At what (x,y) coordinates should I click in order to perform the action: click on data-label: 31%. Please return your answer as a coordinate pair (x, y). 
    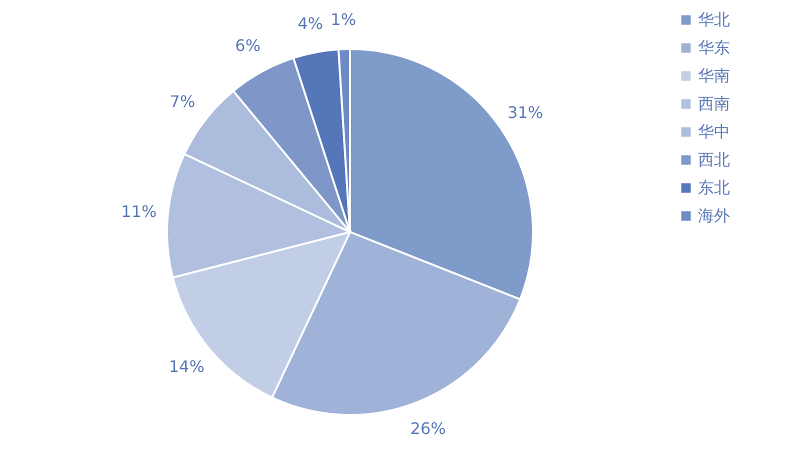
    Looking at the image, I should click on (526, 112).